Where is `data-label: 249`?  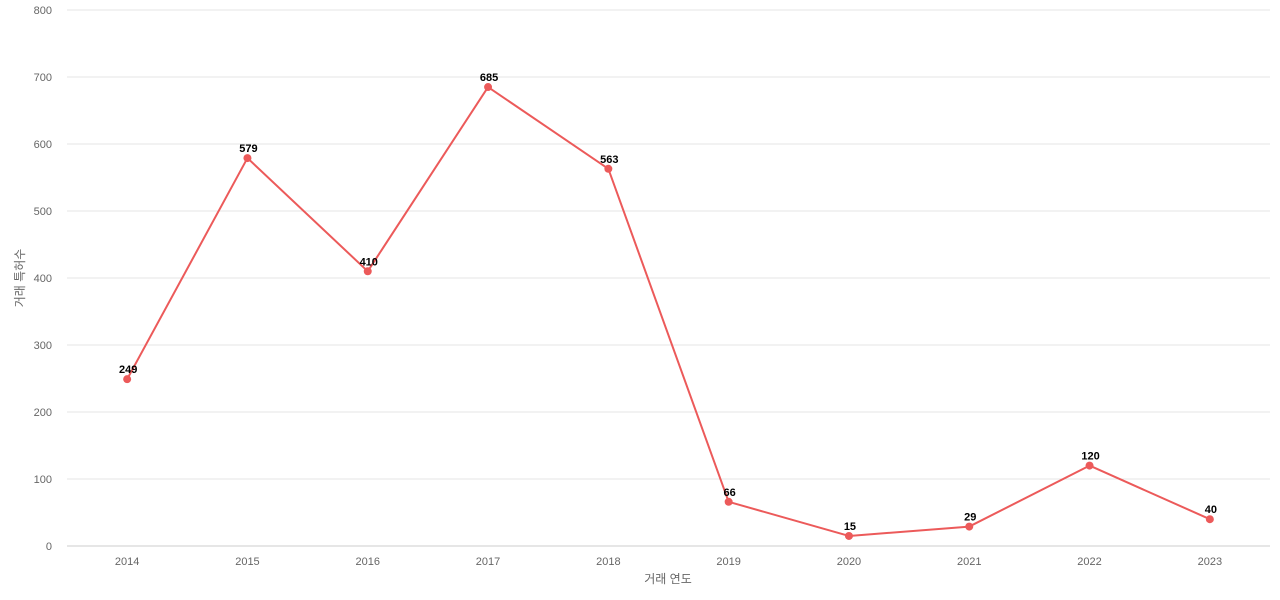 data-label: 249 is located at coordinates (128, 370).